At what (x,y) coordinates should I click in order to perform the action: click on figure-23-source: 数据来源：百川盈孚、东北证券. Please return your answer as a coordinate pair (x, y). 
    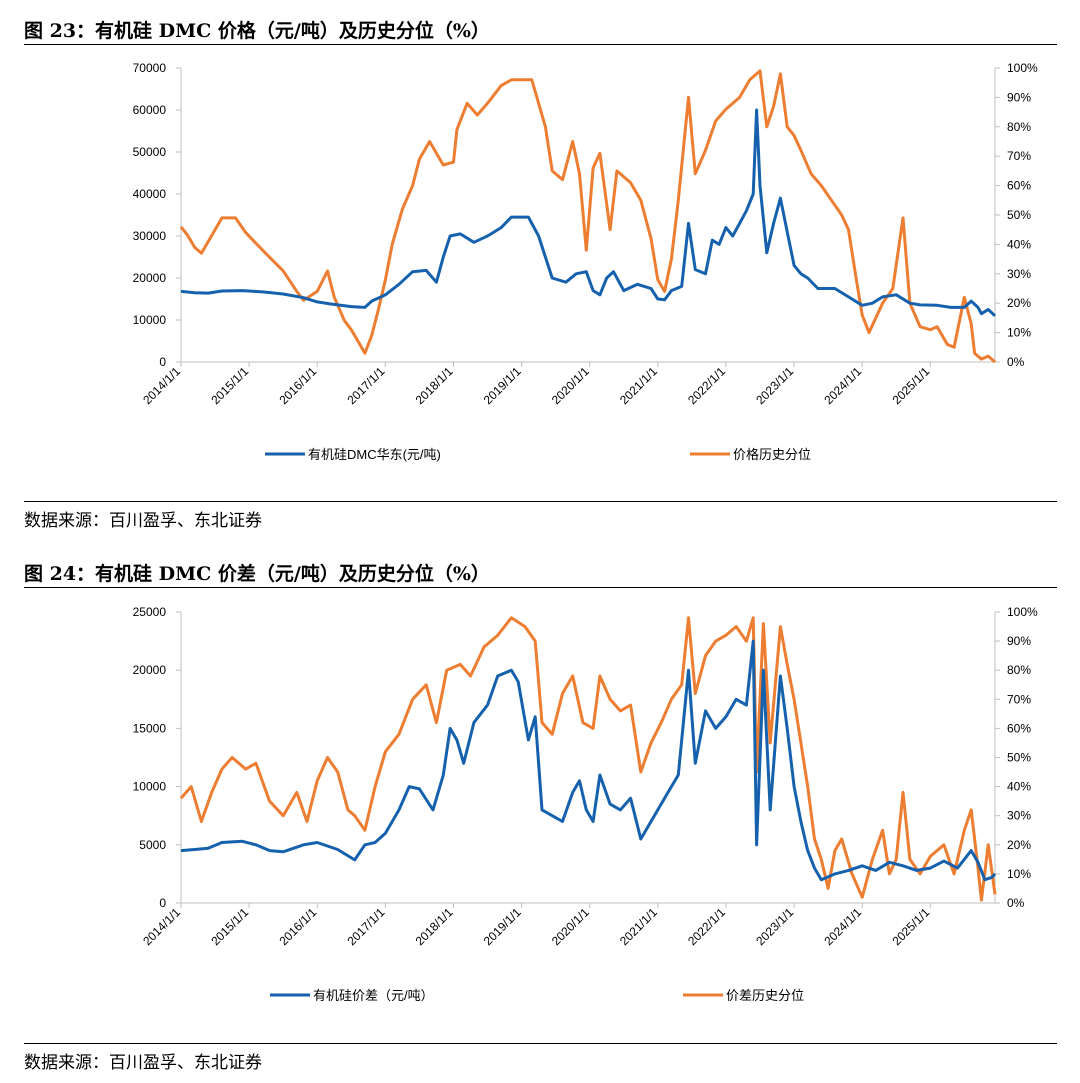
    Looking at the image, I should click on (143, 521).